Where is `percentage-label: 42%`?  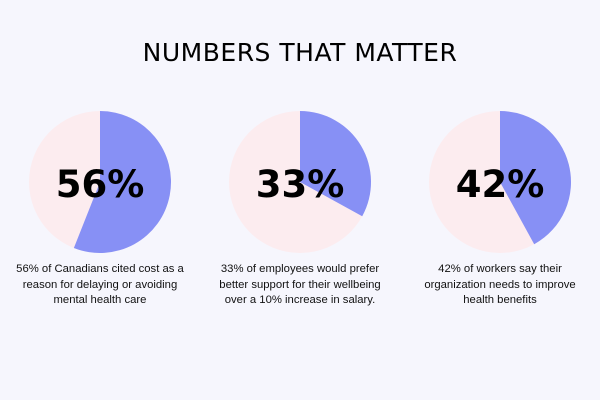 percentage-label: 42% is located at coordinates (500, 184).